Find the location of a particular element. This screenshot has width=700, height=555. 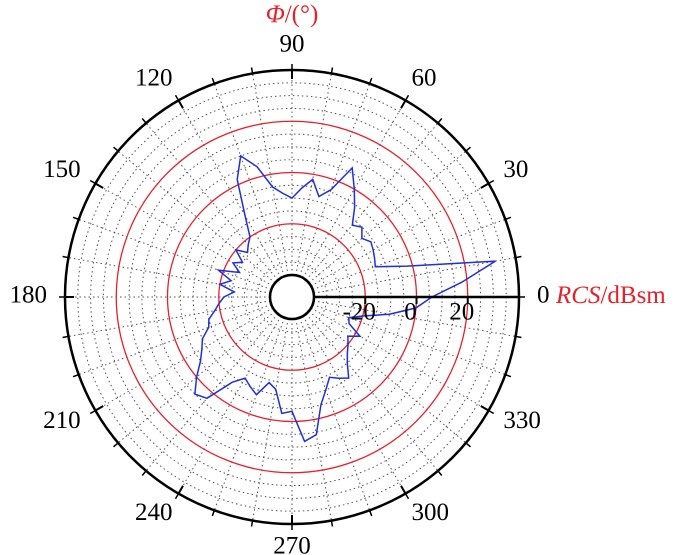

angle-unit: /(°) is located at coordinates (302, 14).